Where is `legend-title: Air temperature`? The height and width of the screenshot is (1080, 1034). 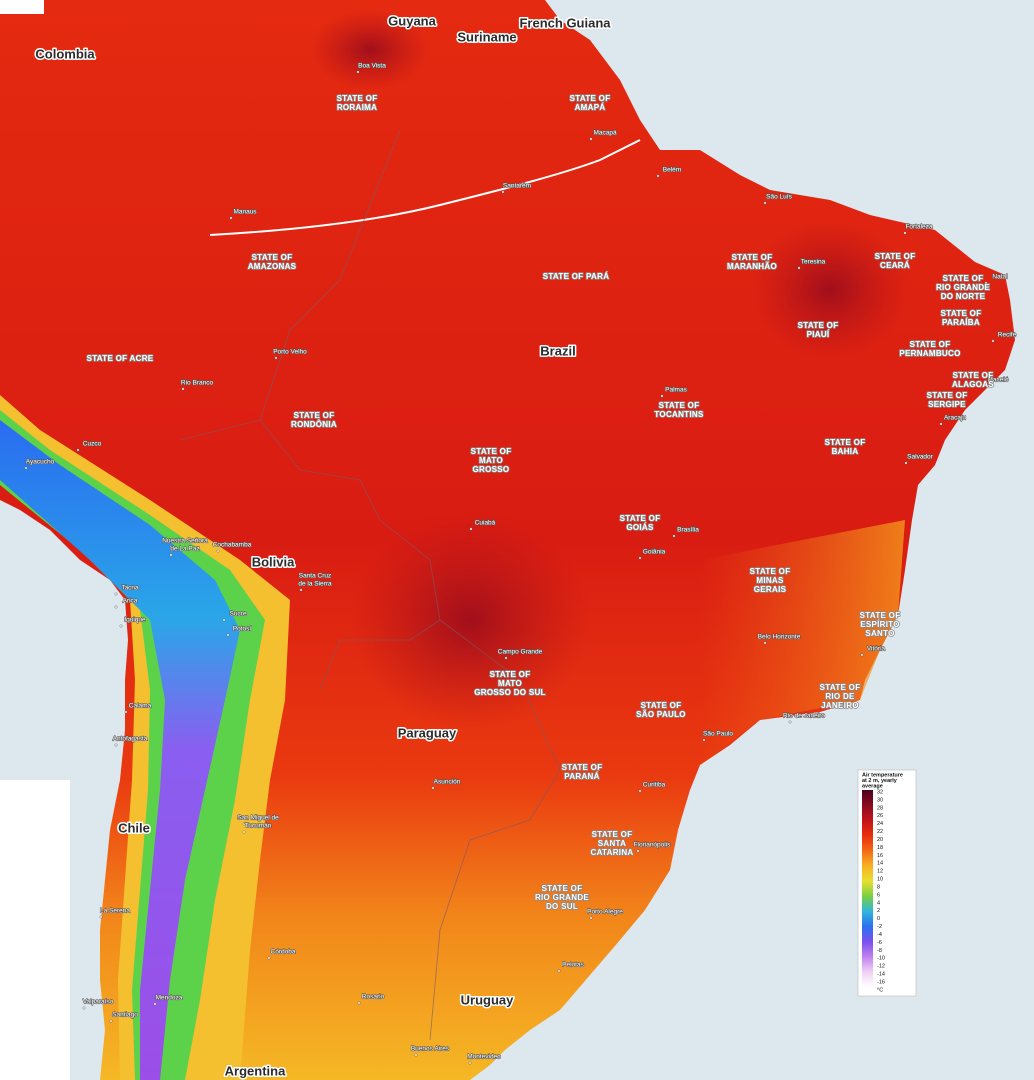 legend-title: Air temperature is located at coordinates (882, 775).